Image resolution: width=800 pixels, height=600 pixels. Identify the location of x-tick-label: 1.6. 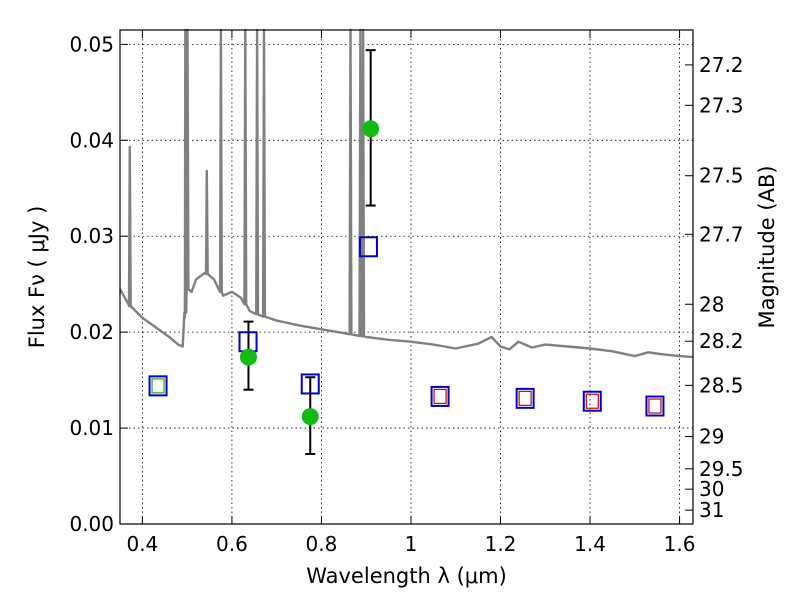
(680, 544).